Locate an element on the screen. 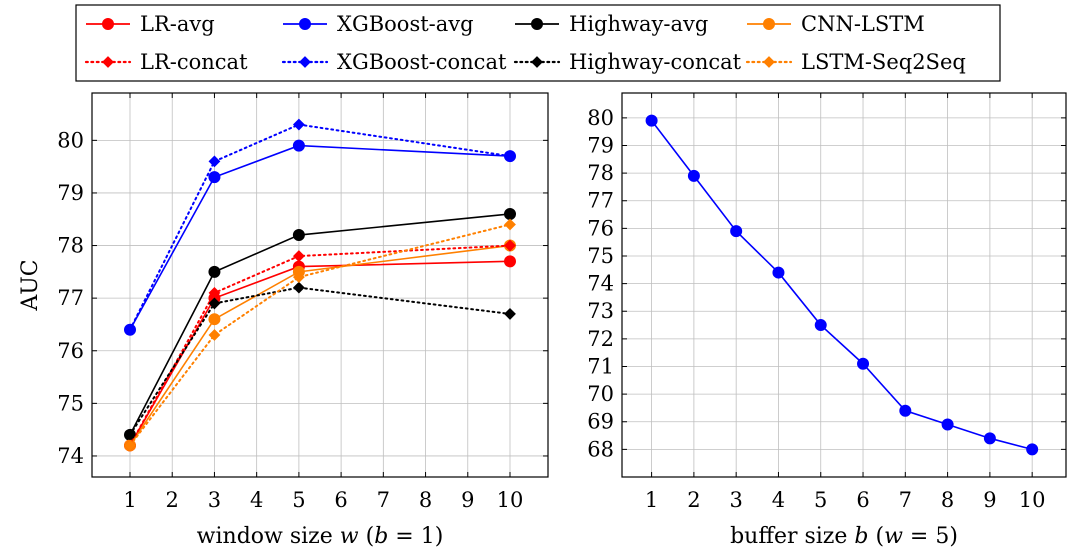  y-tick-label: 72 is located at coordinates (600, 339).